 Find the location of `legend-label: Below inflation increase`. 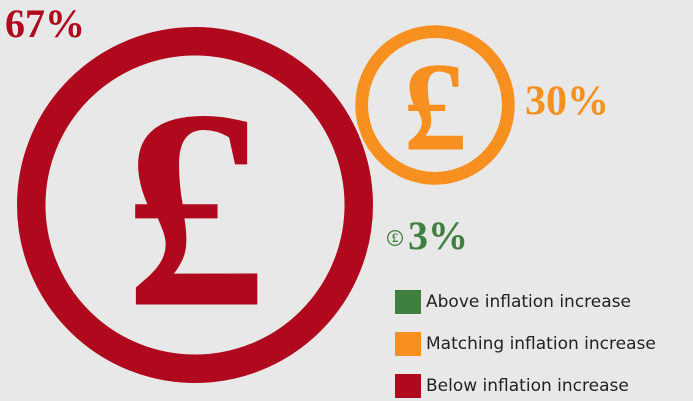

legend-label: Below inflation increase is located at coordinates (527, 386).